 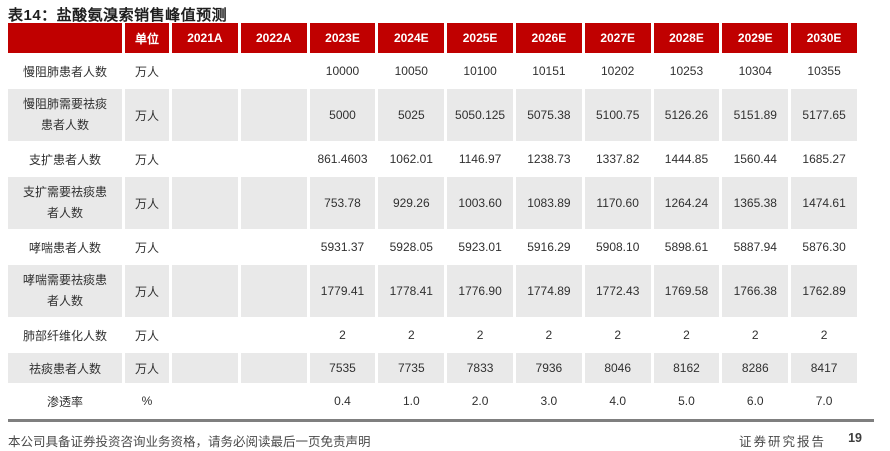 I want to click on value-cell: 1779.41, so click(x=342, y=291).